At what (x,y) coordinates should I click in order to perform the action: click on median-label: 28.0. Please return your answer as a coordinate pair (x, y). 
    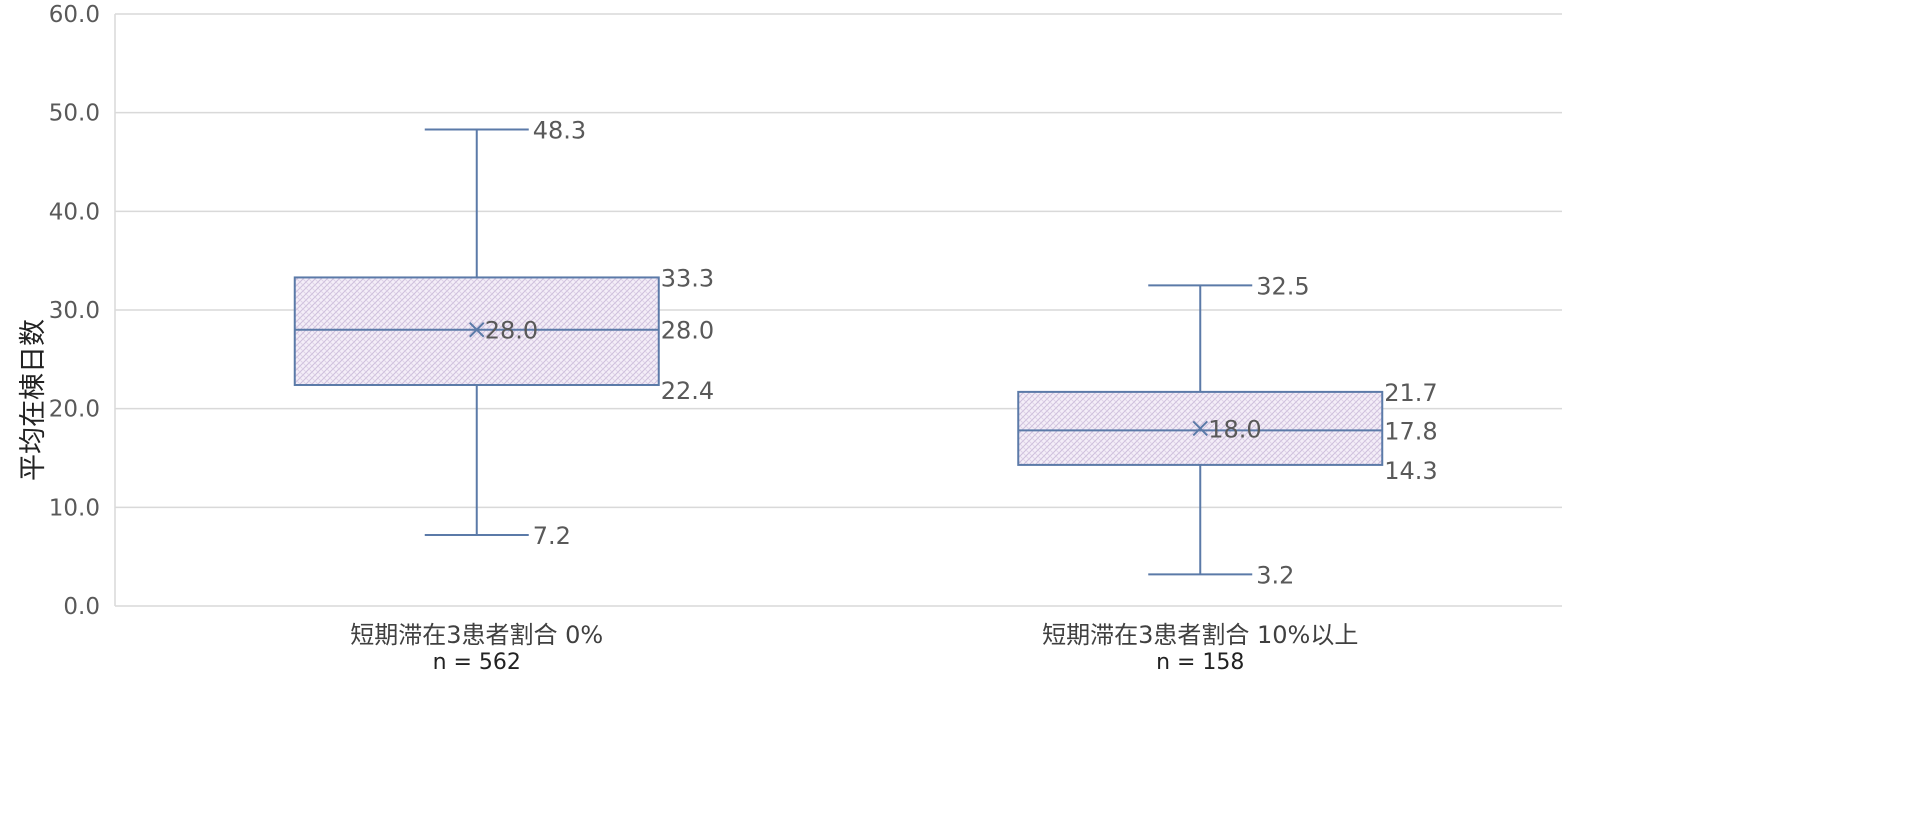
    Looking at the image, I should click on (687, 331).